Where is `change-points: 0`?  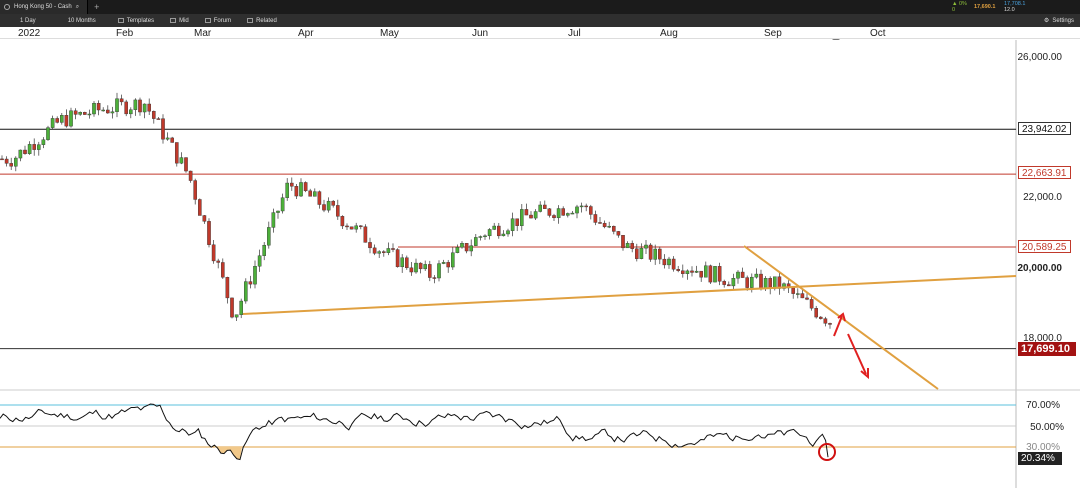 change-points: 0 is located at coordinates (954, 10).